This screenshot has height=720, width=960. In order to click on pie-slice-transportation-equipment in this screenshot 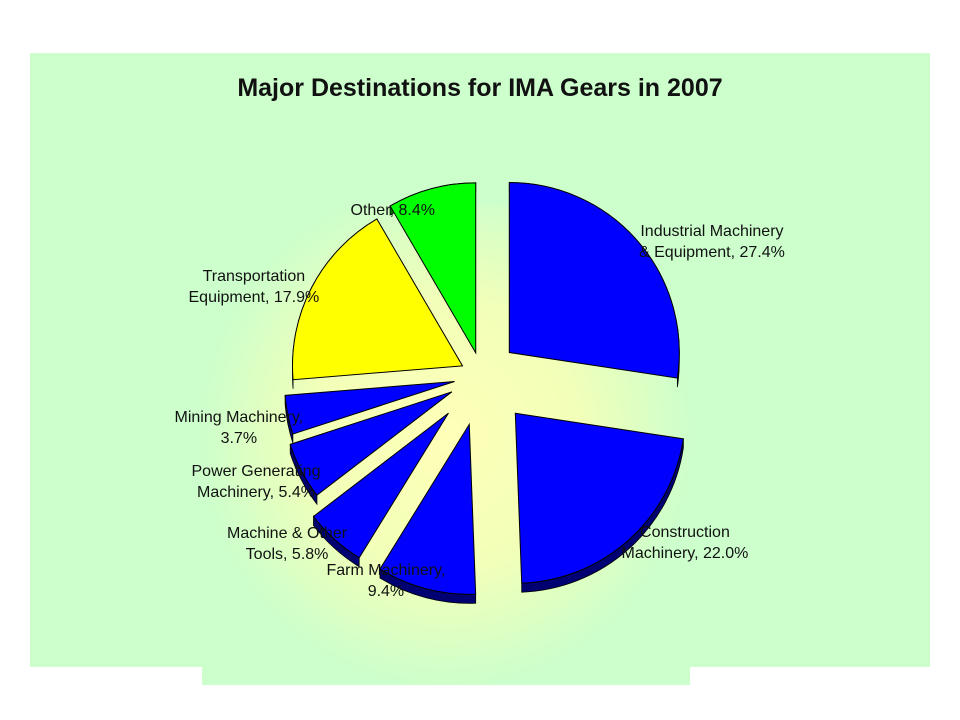, I will do `click(378, 303)`.